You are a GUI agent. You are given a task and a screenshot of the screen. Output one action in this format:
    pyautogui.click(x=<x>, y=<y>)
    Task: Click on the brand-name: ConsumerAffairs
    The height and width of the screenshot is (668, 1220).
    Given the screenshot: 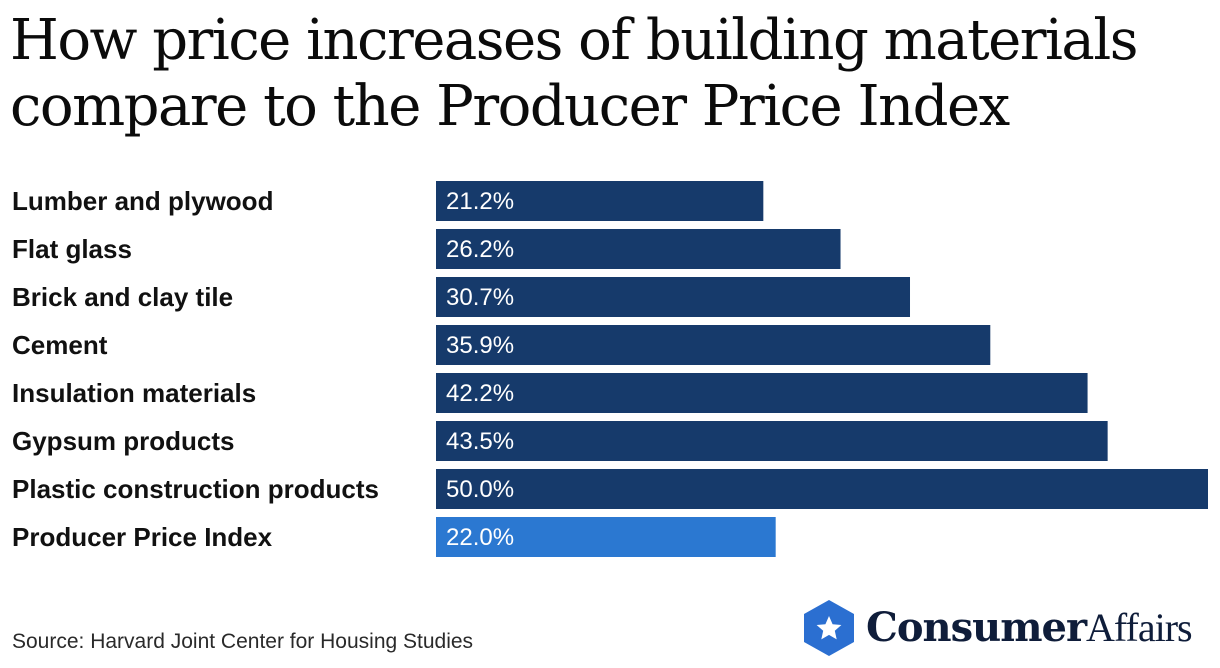 What is the action you would take?
    pyautogui.click(x=1029, y=628)
    